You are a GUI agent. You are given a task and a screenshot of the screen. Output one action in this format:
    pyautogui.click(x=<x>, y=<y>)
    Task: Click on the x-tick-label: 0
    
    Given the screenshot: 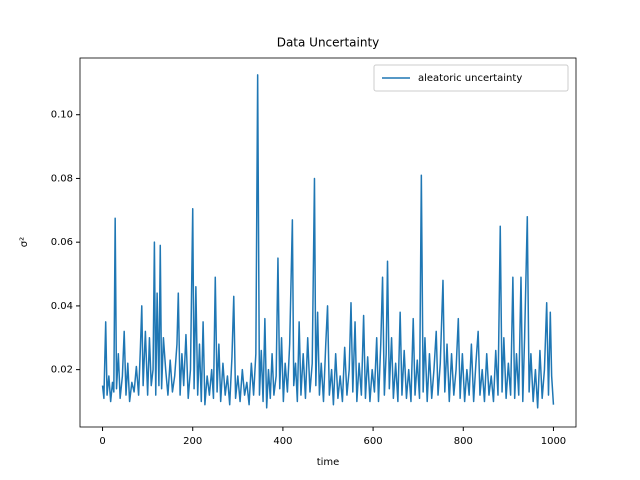 What is the action you would take?
    pyautogui.click(x=102, y=441)
    